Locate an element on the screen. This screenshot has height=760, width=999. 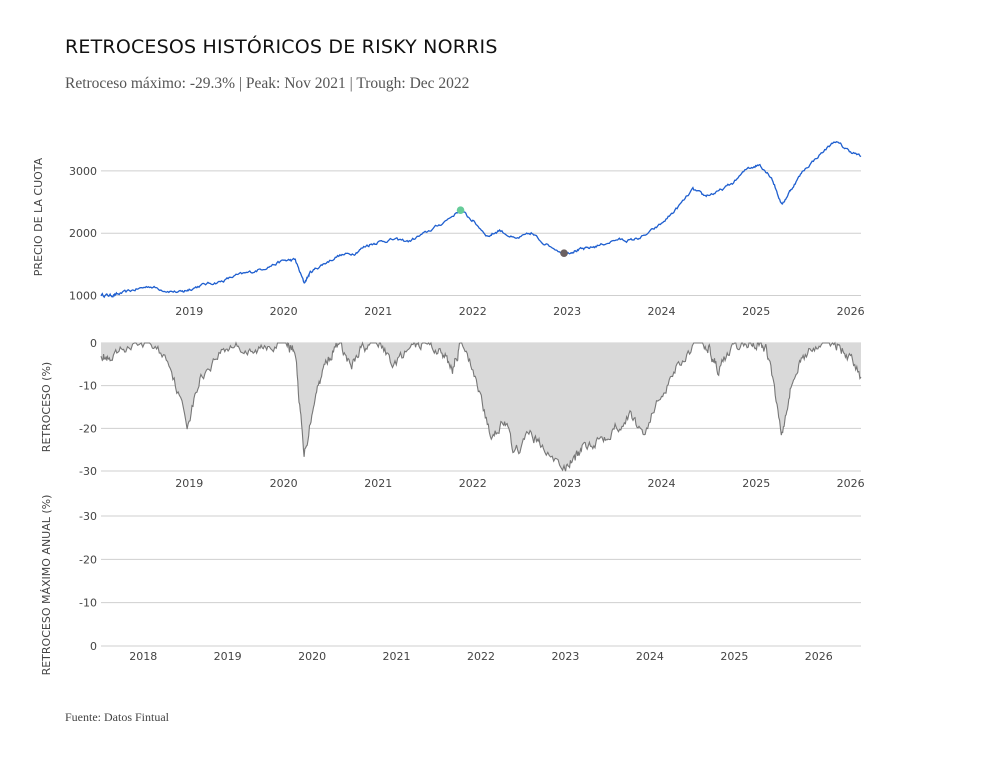
y-tick-label: 2000 is located at coordinates (83, 233).